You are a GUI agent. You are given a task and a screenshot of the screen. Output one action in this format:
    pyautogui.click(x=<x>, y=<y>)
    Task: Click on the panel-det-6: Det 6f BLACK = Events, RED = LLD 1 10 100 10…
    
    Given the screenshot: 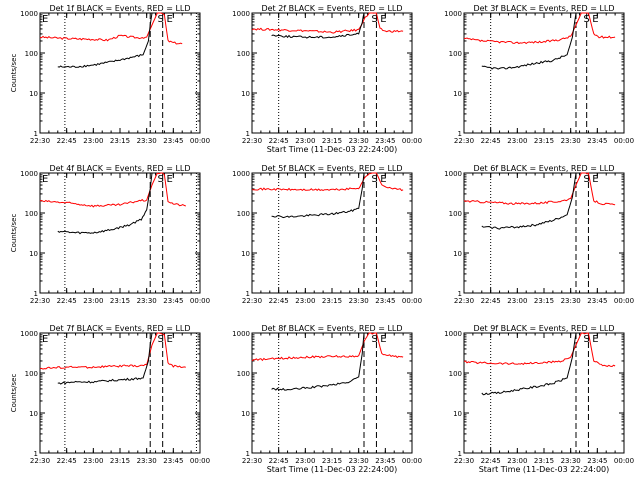 What is the action you would take?
    pyautogui.click(x=539, y=234)
    